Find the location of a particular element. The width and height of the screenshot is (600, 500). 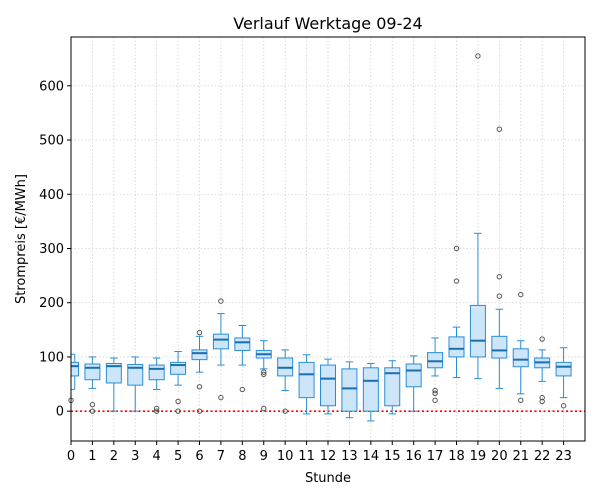

x-tick-label: 1 is located at coordinates (92, 456).